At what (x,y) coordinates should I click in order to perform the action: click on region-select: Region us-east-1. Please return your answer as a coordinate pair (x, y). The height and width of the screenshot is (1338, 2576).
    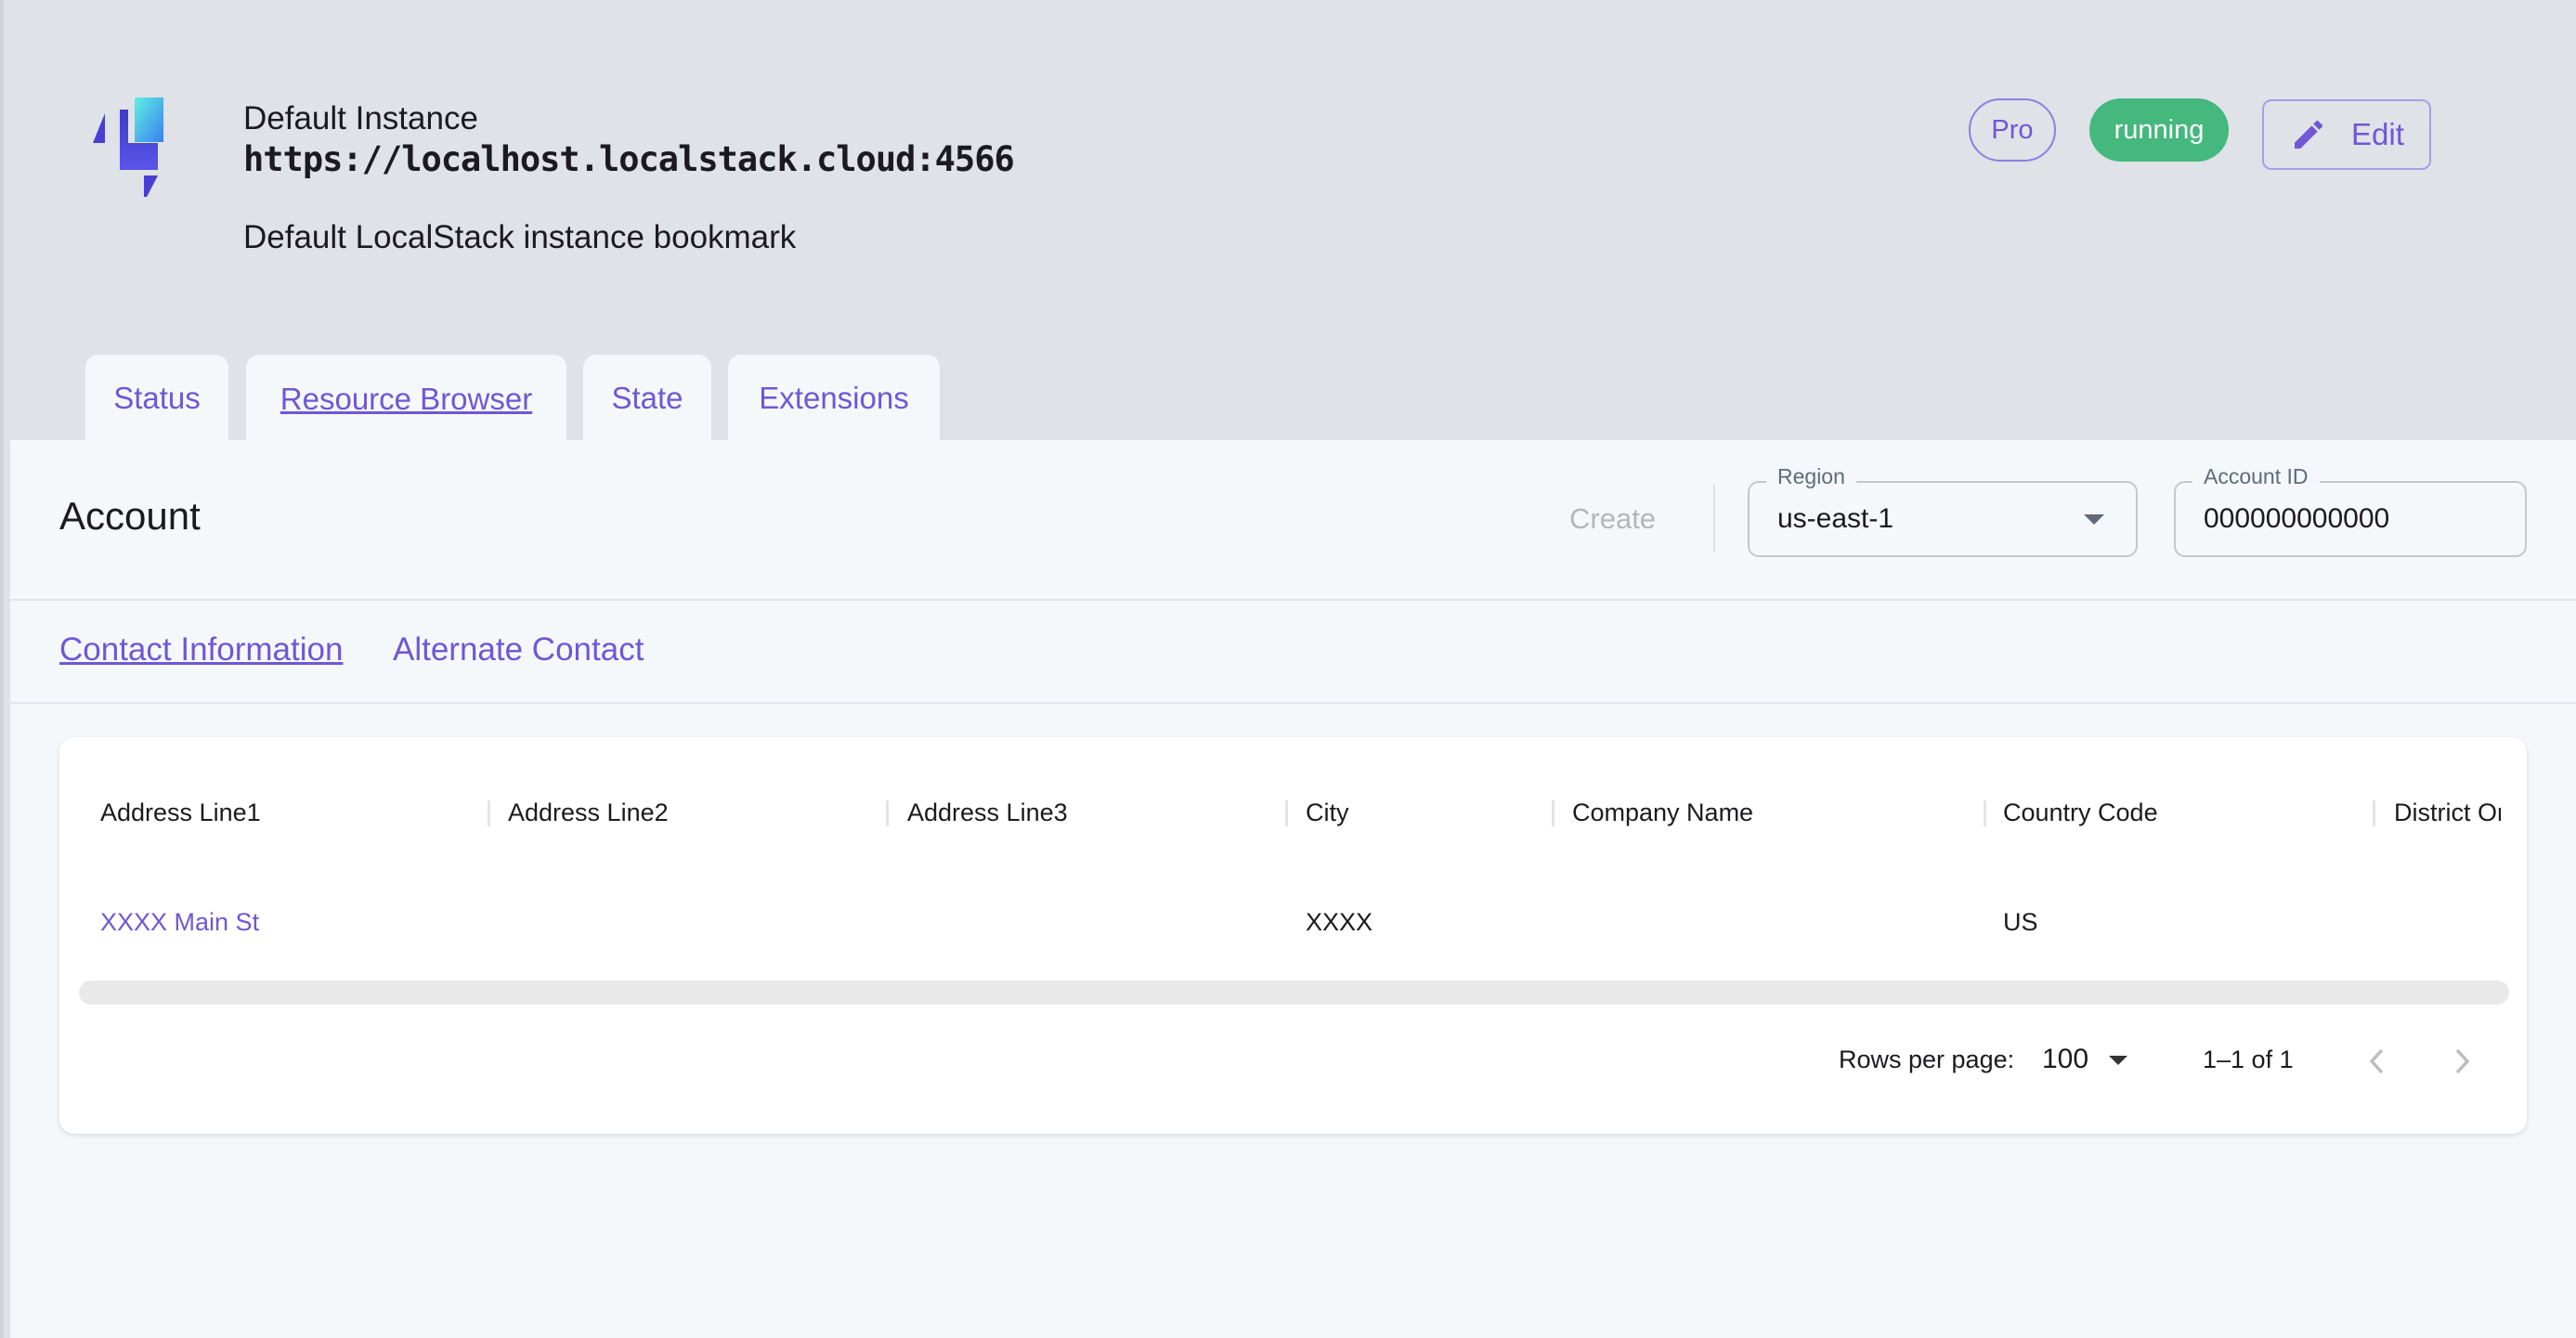
    Looking at the image, I should click on (1943, 511).